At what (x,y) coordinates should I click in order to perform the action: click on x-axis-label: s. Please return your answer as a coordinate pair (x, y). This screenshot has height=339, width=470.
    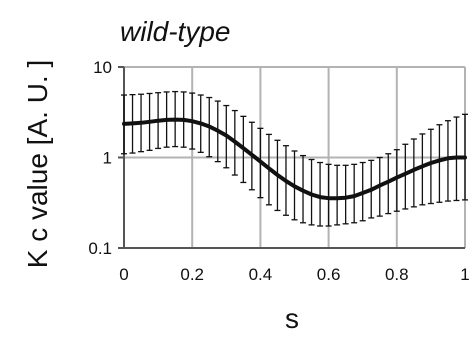
    Looking at the image, I should click on (292, 318).